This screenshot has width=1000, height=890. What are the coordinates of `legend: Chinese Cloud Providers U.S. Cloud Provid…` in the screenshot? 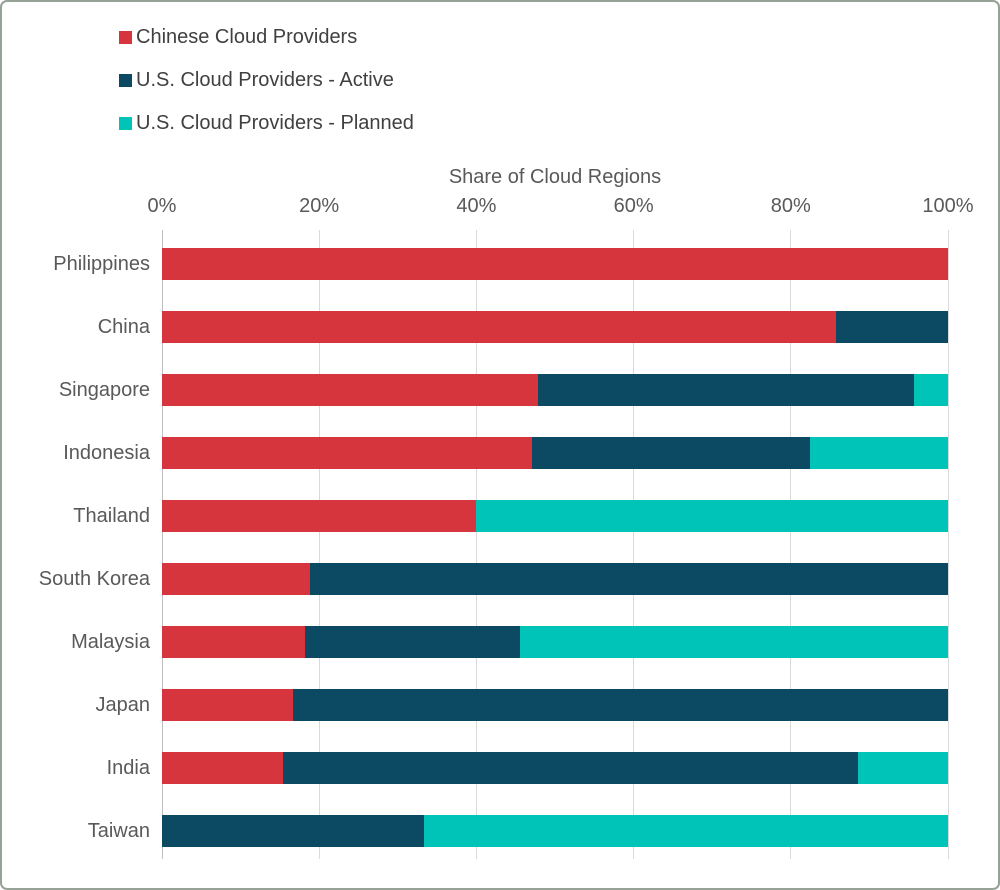 It's located at (266, 80).